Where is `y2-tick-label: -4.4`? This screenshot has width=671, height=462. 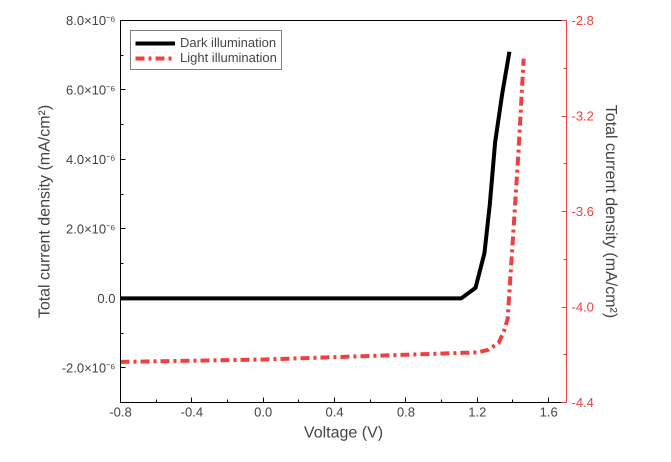
y2-tick-label: -4.4 is located at coordinates (583, 402).